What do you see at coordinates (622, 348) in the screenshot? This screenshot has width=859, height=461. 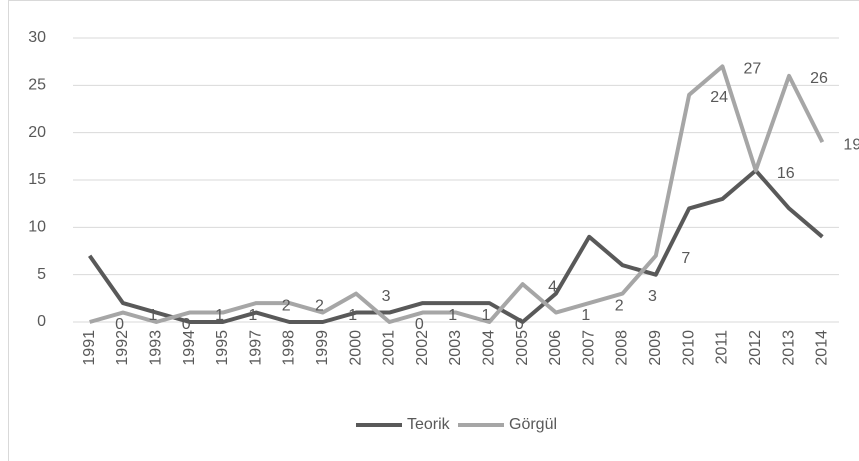 I see `x-tick-label: 2008` at bounding box center [622, 348].